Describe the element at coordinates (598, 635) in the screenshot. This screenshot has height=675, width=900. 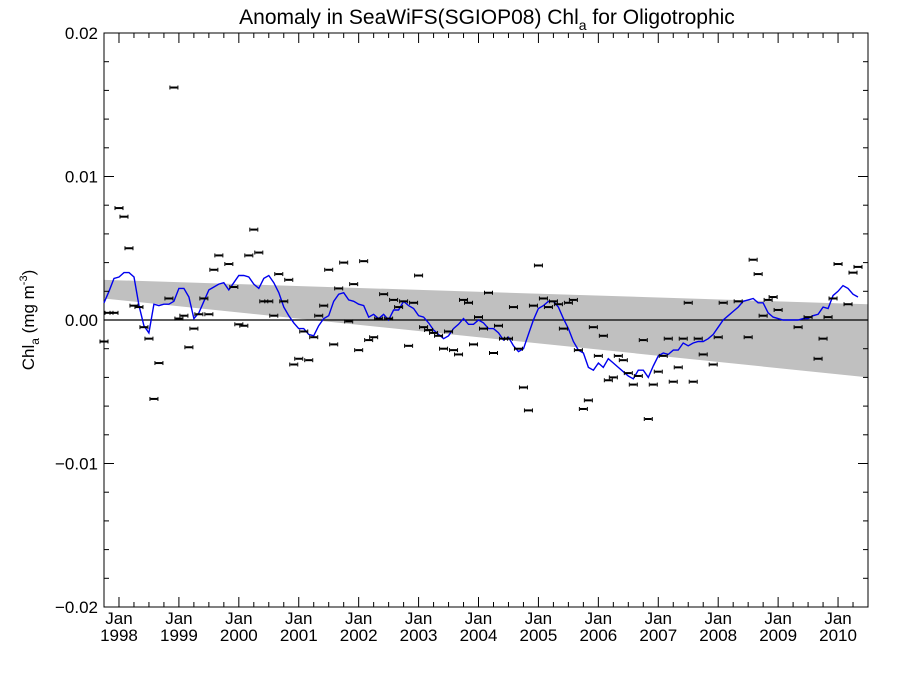
I see `x-tick-year-label: 2006` at that location.